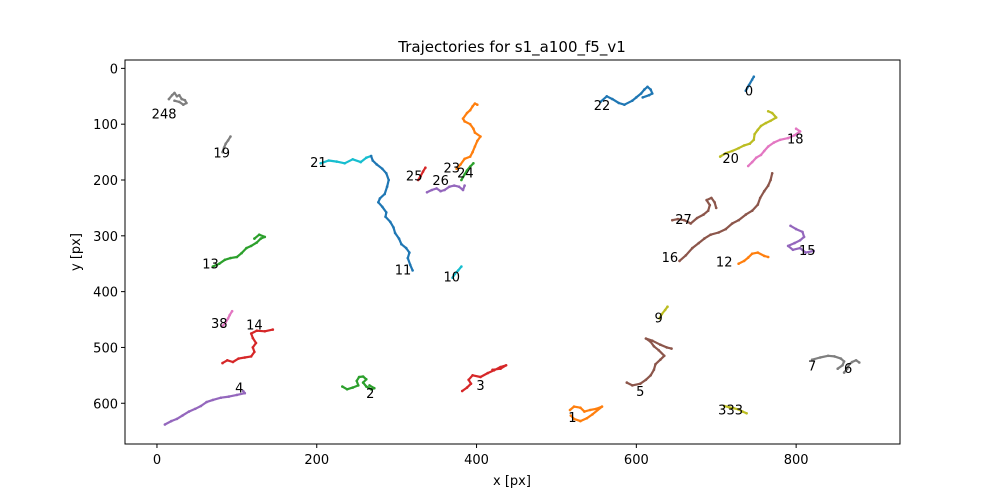 The height and width of the screenshot is (500, 1000). What do you see at coordinates (105, 348) in the screenshot?
I see `y-tick-label: 500` at bounding box center [105, 348].